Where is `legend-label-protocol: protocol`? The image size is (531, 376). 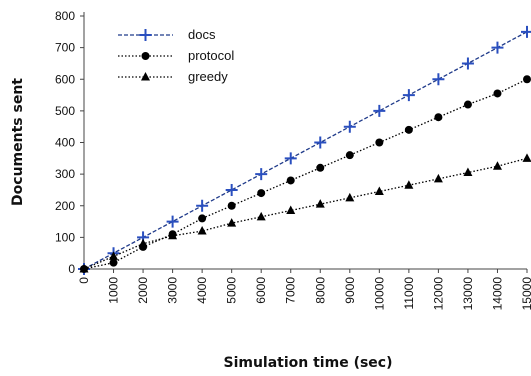
legend-label-protocol: protocol is located at coordinates (211, 55).